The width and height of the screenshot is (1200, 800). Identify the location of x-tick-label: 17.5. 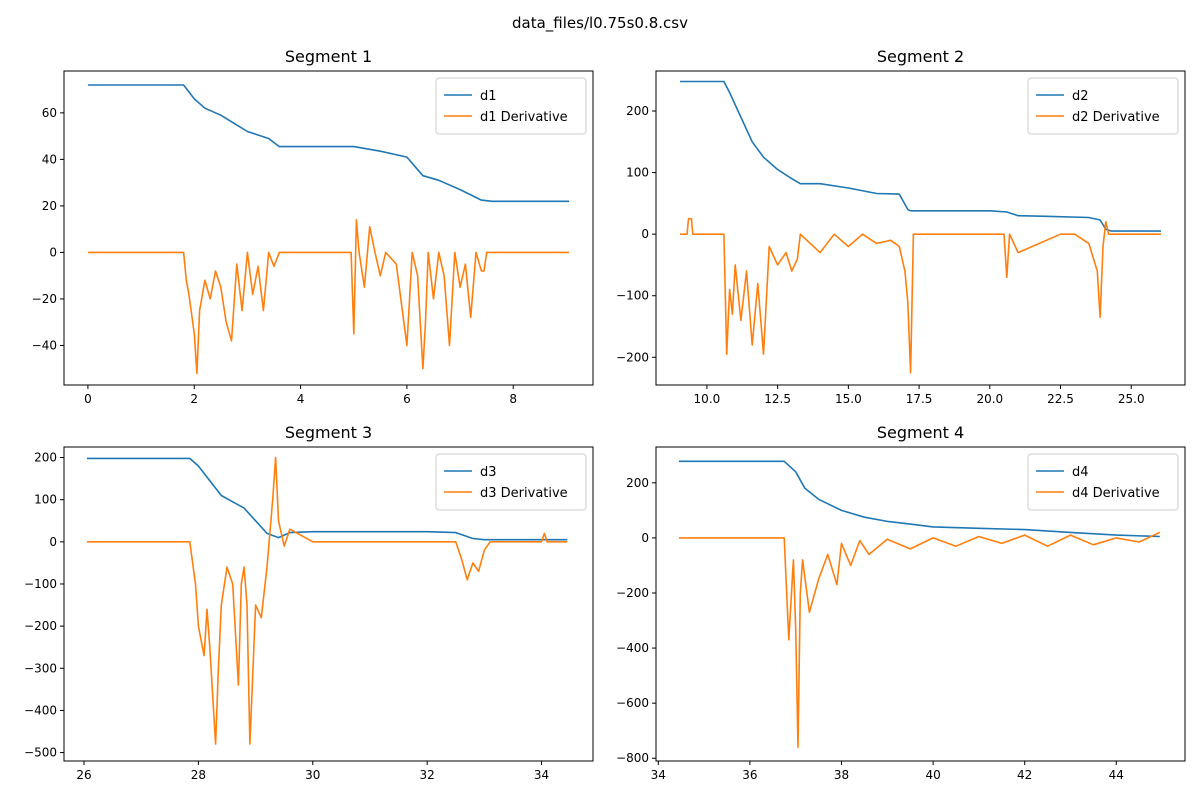
(919, 399).